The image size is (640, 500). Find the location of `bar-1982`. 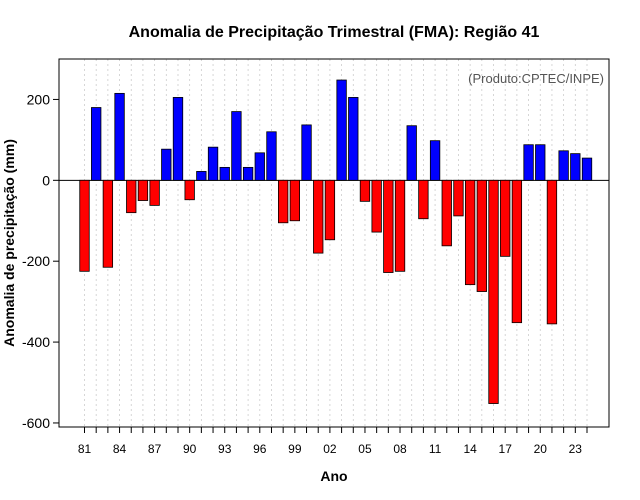

bar-1982 is located at coordinates (96, 144).